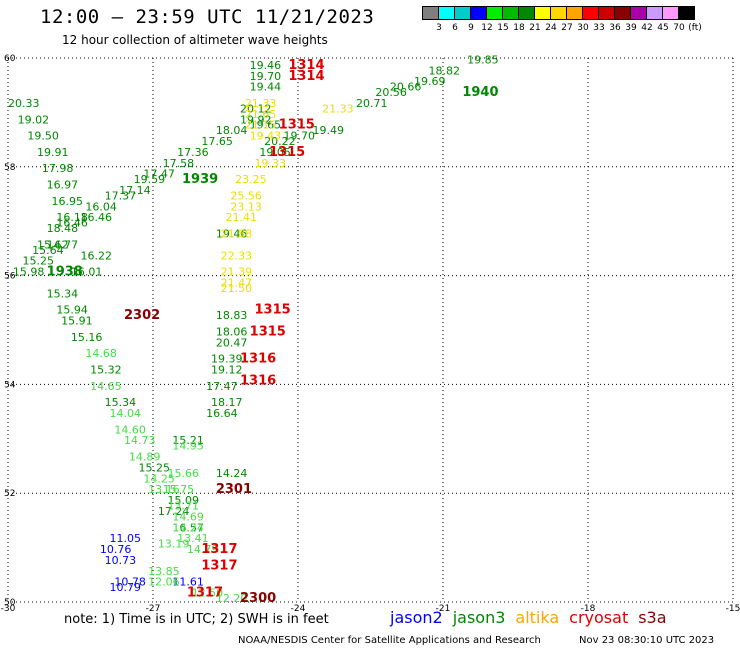 This screenshot has height=650, width=740. What do you see at coordinates (145, 457) in the screenshot?
I see `wave-height-label: 14.89` at bounding box center [145, 457].